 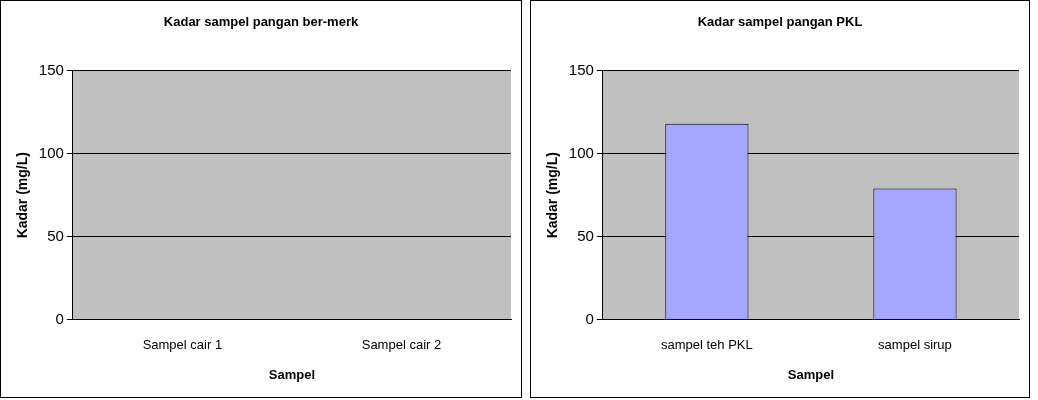 I want to click on x-tick-label: Sampel cair 2, so click(x=401, y=345).